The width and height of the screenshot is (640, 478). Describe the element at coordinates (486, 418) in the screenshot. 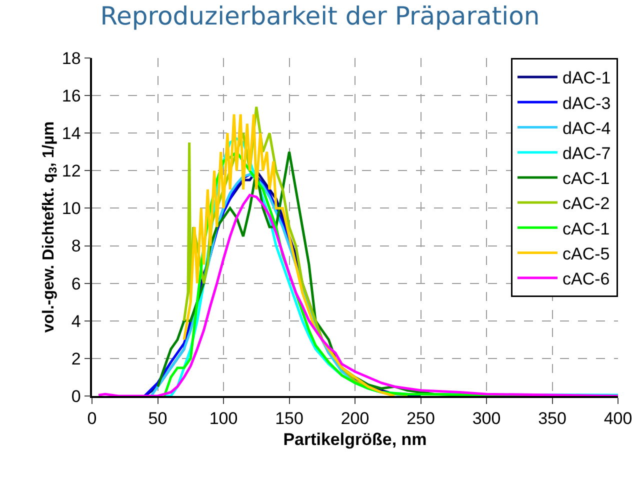

I see `x-tick-label: 300` at that location.